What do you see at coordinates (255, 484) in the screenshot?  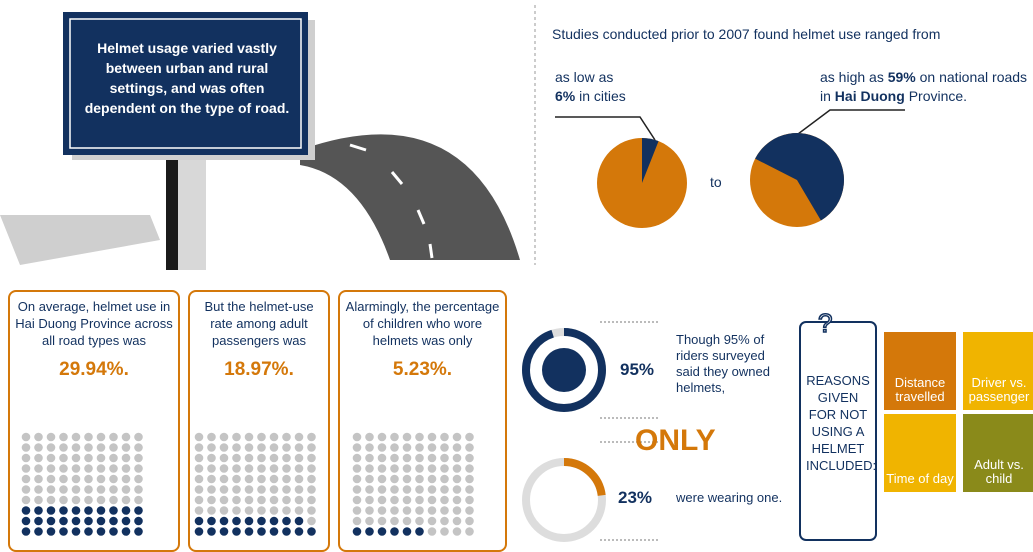 I see `icon-grid` at bounding box center [255, 484].